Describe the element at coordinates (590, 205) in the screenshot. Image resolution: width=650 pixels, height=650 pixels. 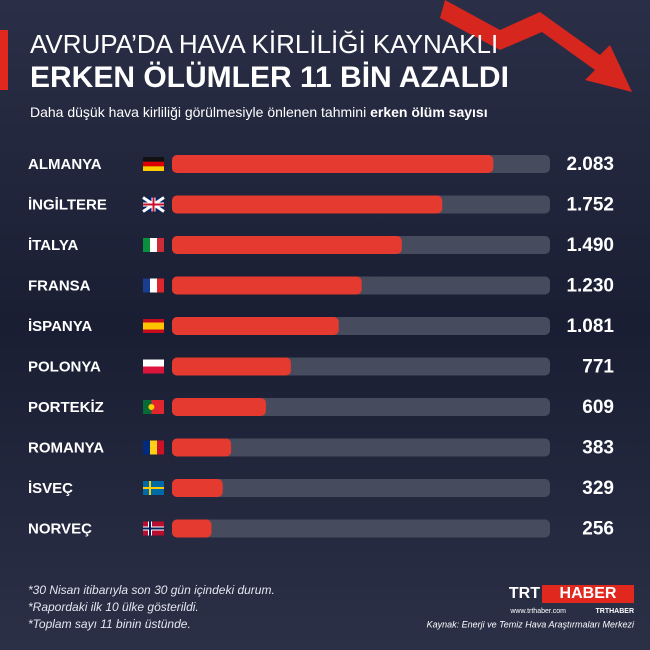
I see `value-label: 1.752` at that location.